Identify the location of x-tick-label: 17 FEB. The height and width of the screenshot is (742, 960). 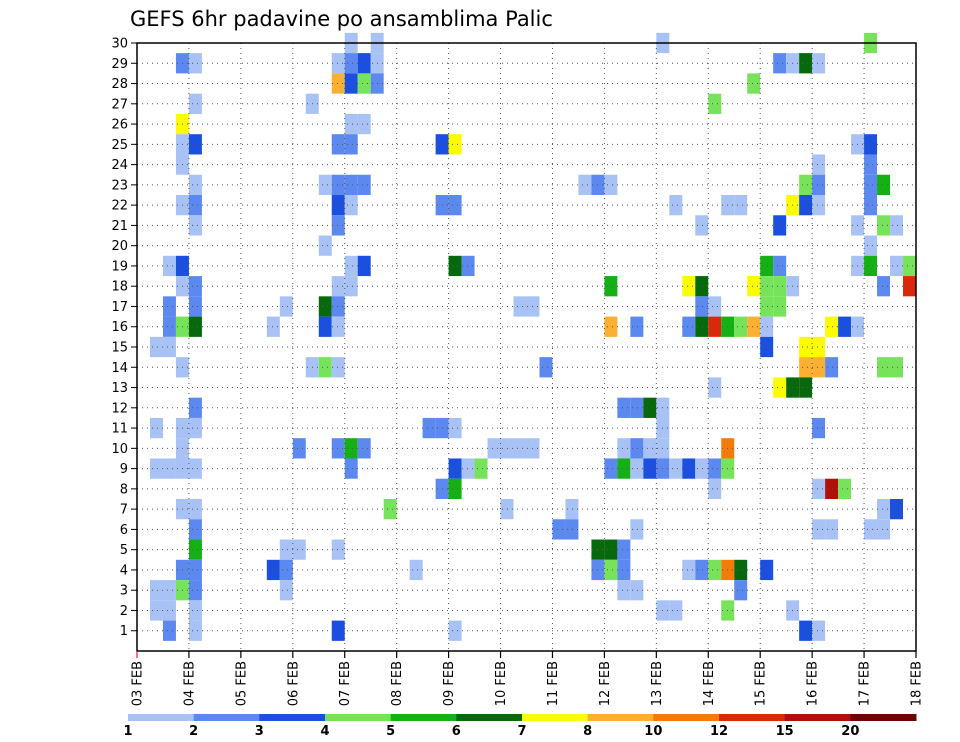
(865, 683).